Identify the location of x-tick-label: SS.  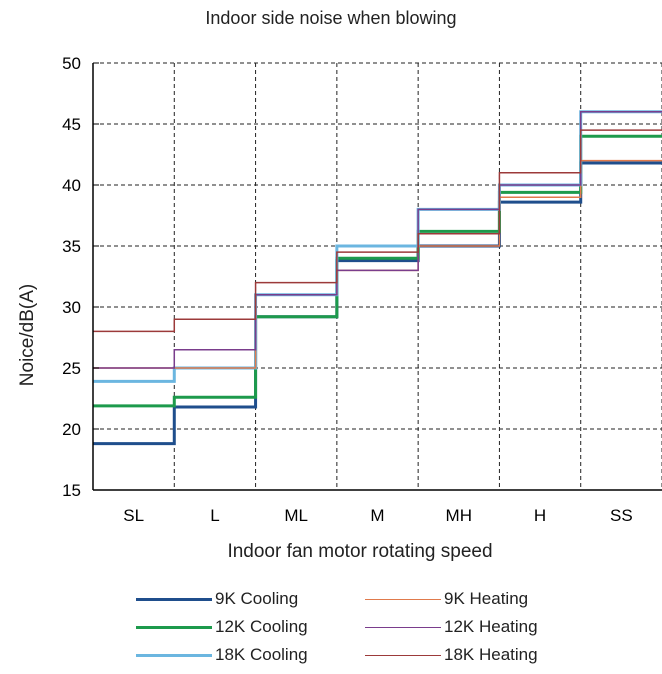
(621, 515).